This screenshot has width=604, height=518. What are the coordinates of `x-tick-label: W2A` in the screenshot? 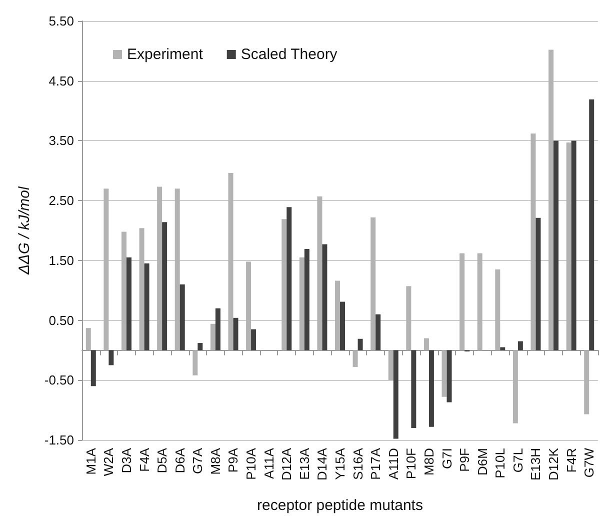 It's located at (108, 462).